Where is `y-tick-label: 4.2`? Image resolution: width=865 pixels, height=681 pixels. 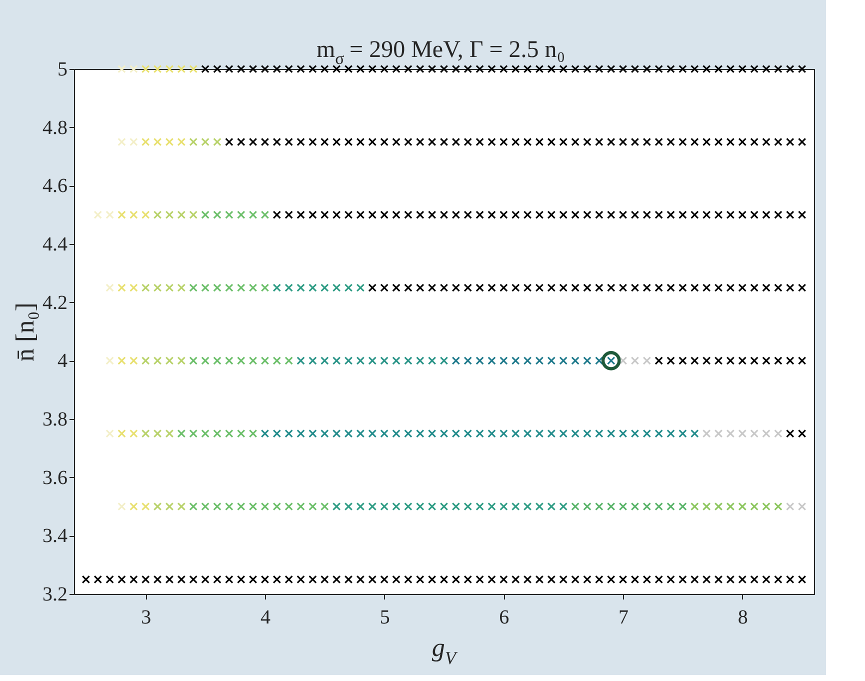
y-tick-label: 4.2 is located at coordinates (55, 303).